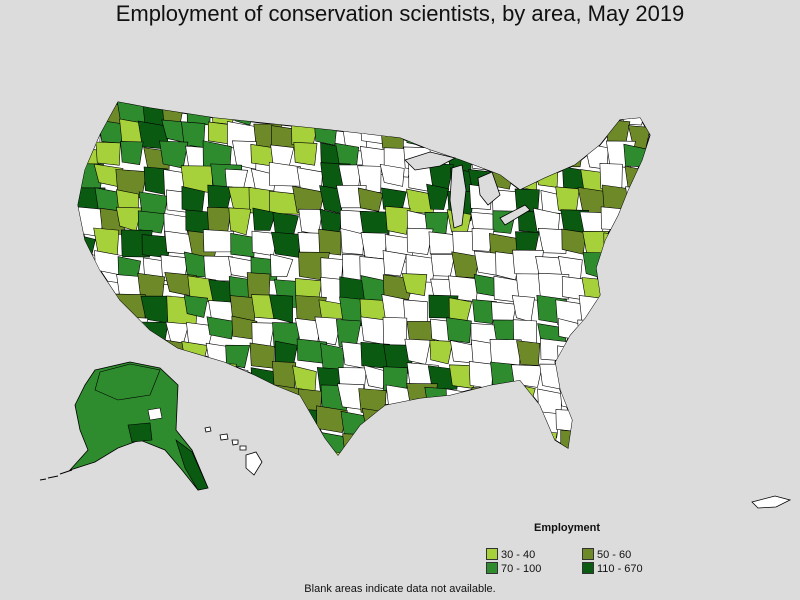  Describe the element at coordinates (567, 528) in the screenshot. I see `legend-title: Employment` at that location.